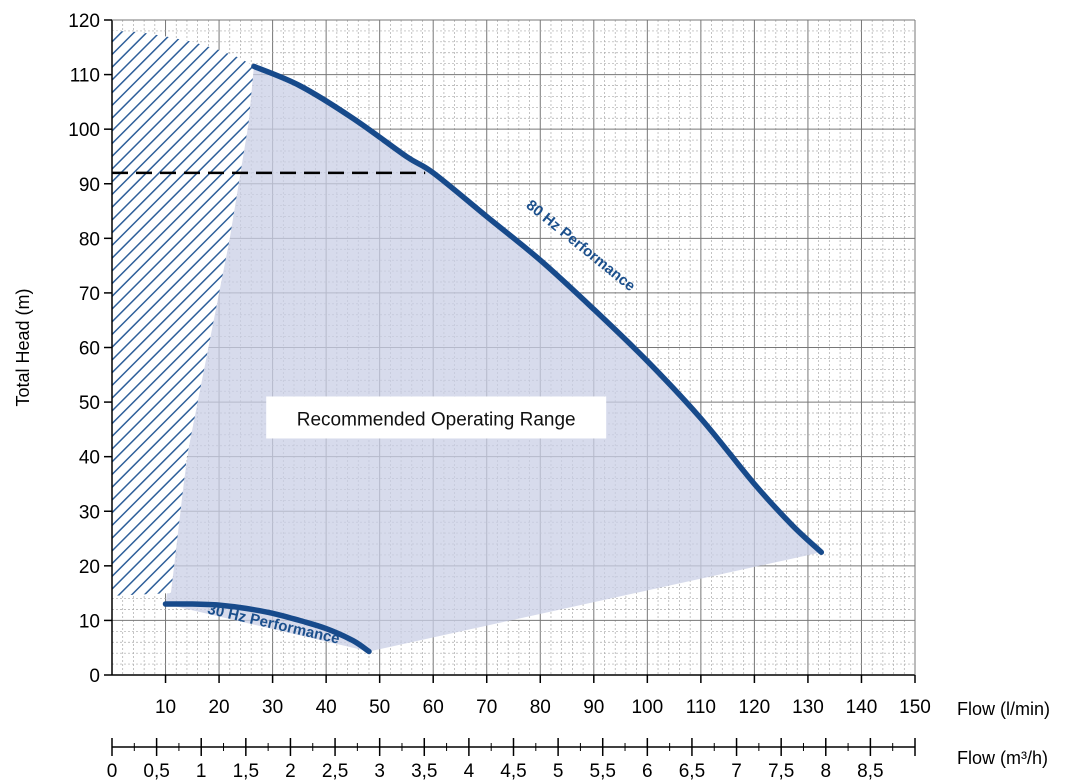 This screenshot has width=1076, height=784. Describe the element at coordinates (781, 771) in the screenshot. I see `x2-tick-label: 7,5` at that location.